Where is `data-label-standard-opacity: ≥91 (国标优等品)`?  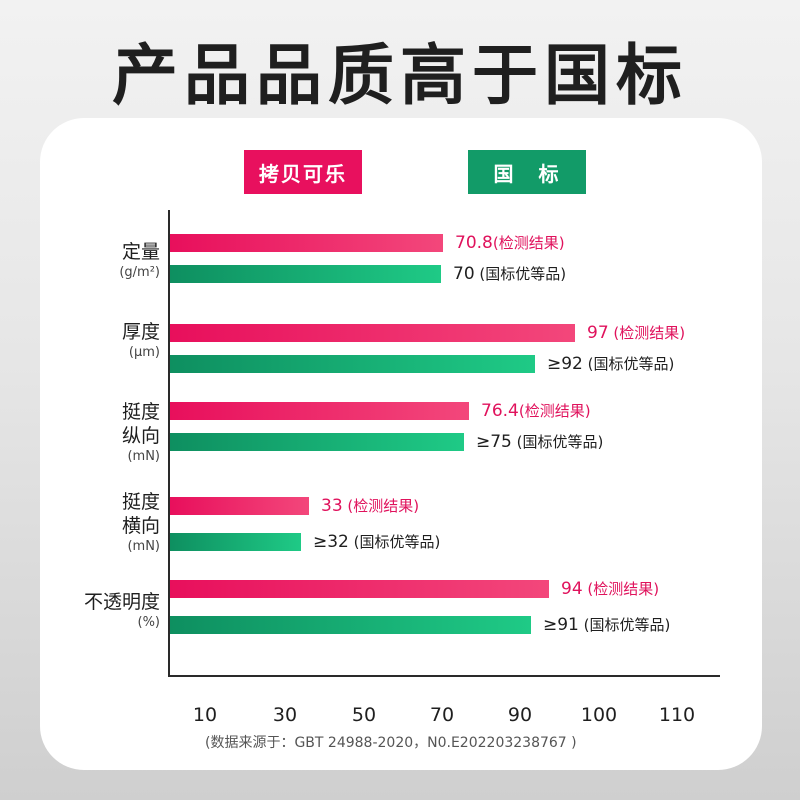
data-label-standard-opacity: ≥91 (国标优等品) is located at coordinates (606, 625).